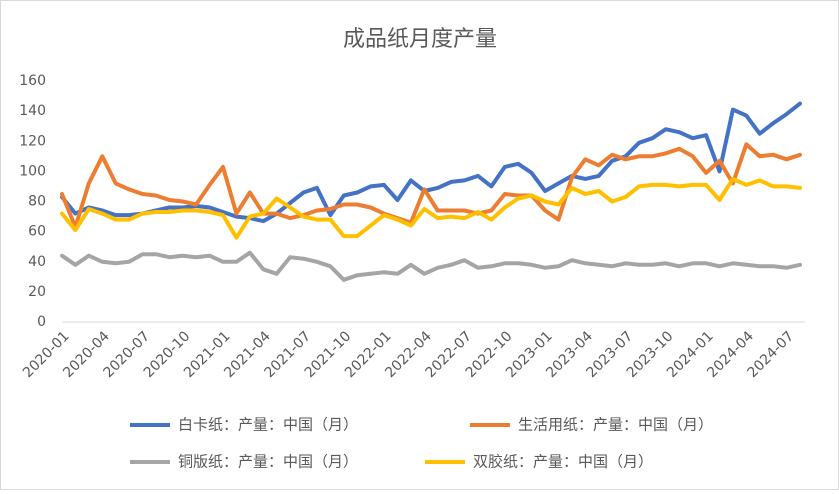 This screenshot has height=494, width=839. Describe the element at coordinates (420, 39) in the screenshot. I see `chart-title: 成品纸月度产量` at that location.